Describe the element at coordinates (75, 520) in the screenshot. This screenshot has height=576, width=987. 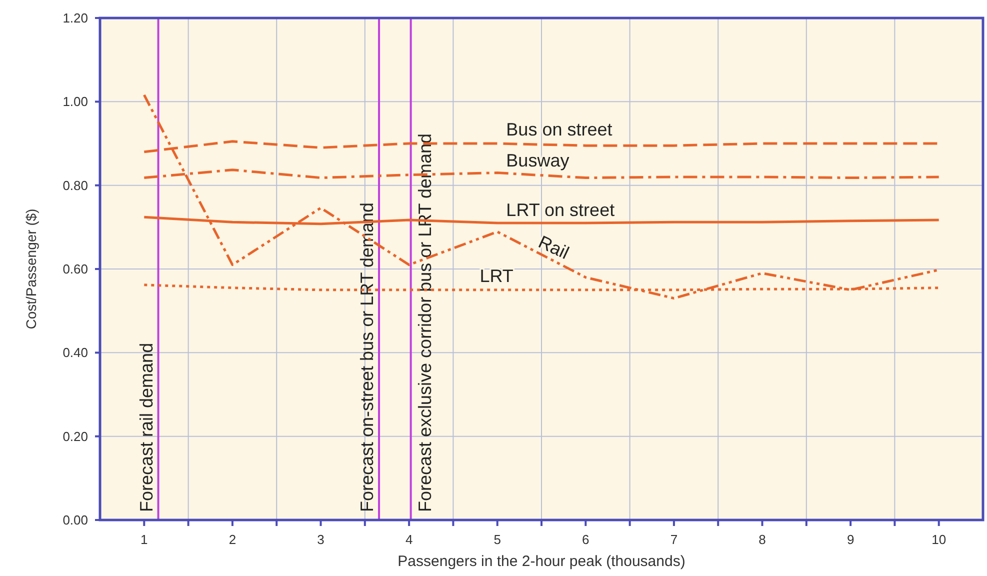
I see `y-tick-label: 0.00` at that location.